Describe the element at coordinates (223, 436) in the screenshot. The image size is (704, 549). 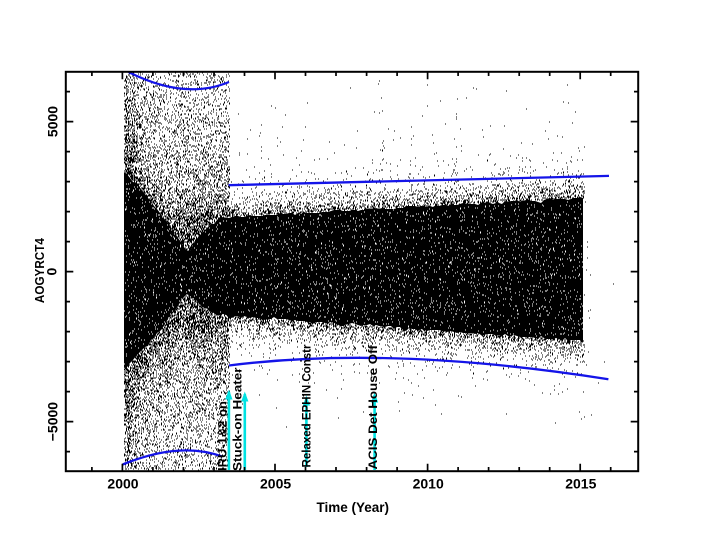
I see `svg-text: IRU-1&2 on` at that location.